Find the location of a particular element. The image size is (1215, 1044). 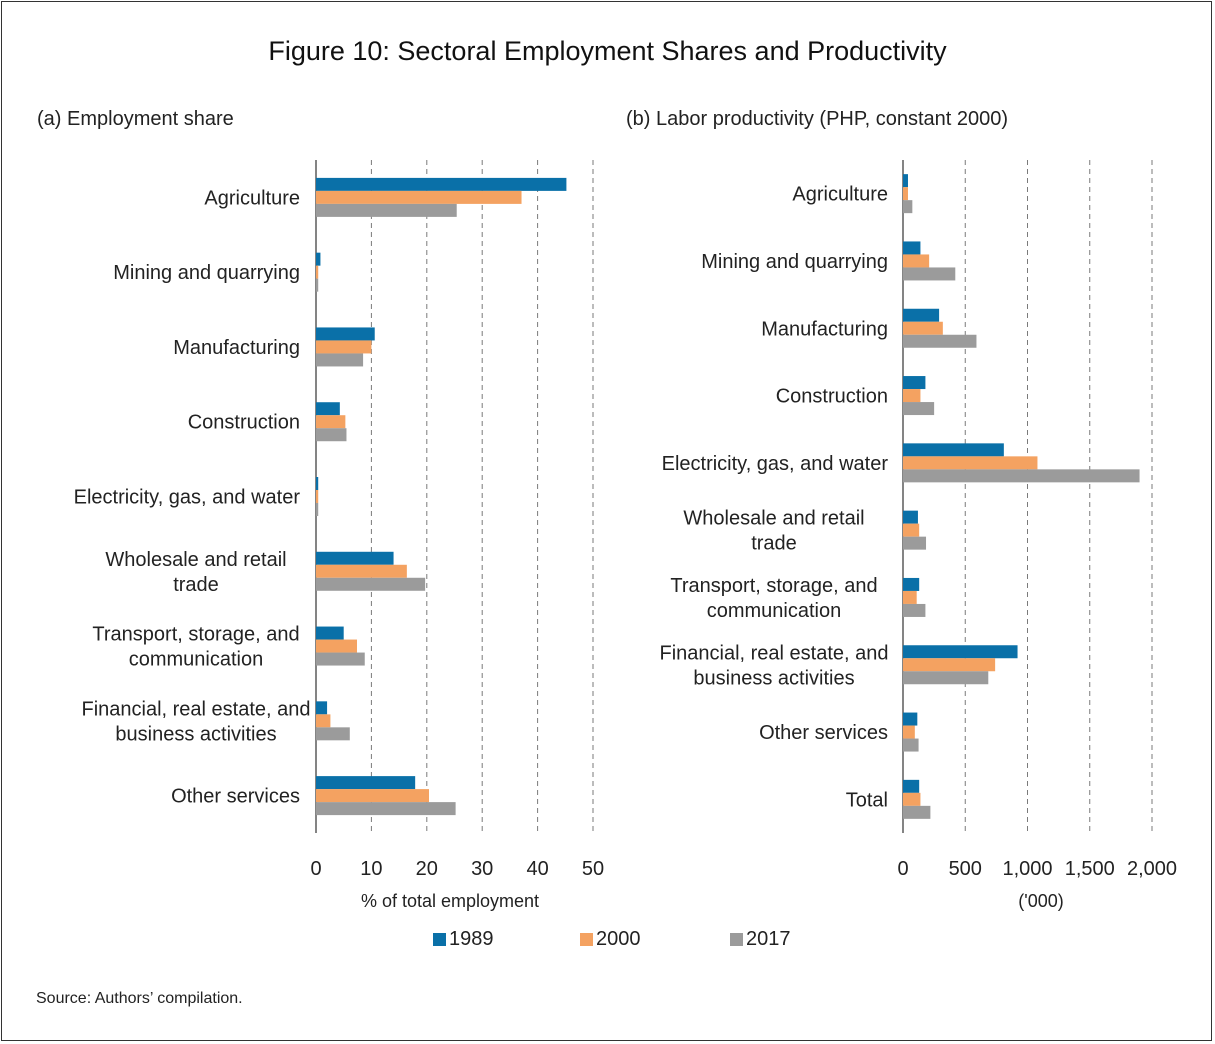

emp-category-label: Agriculture is located at coordinates (252, 198).